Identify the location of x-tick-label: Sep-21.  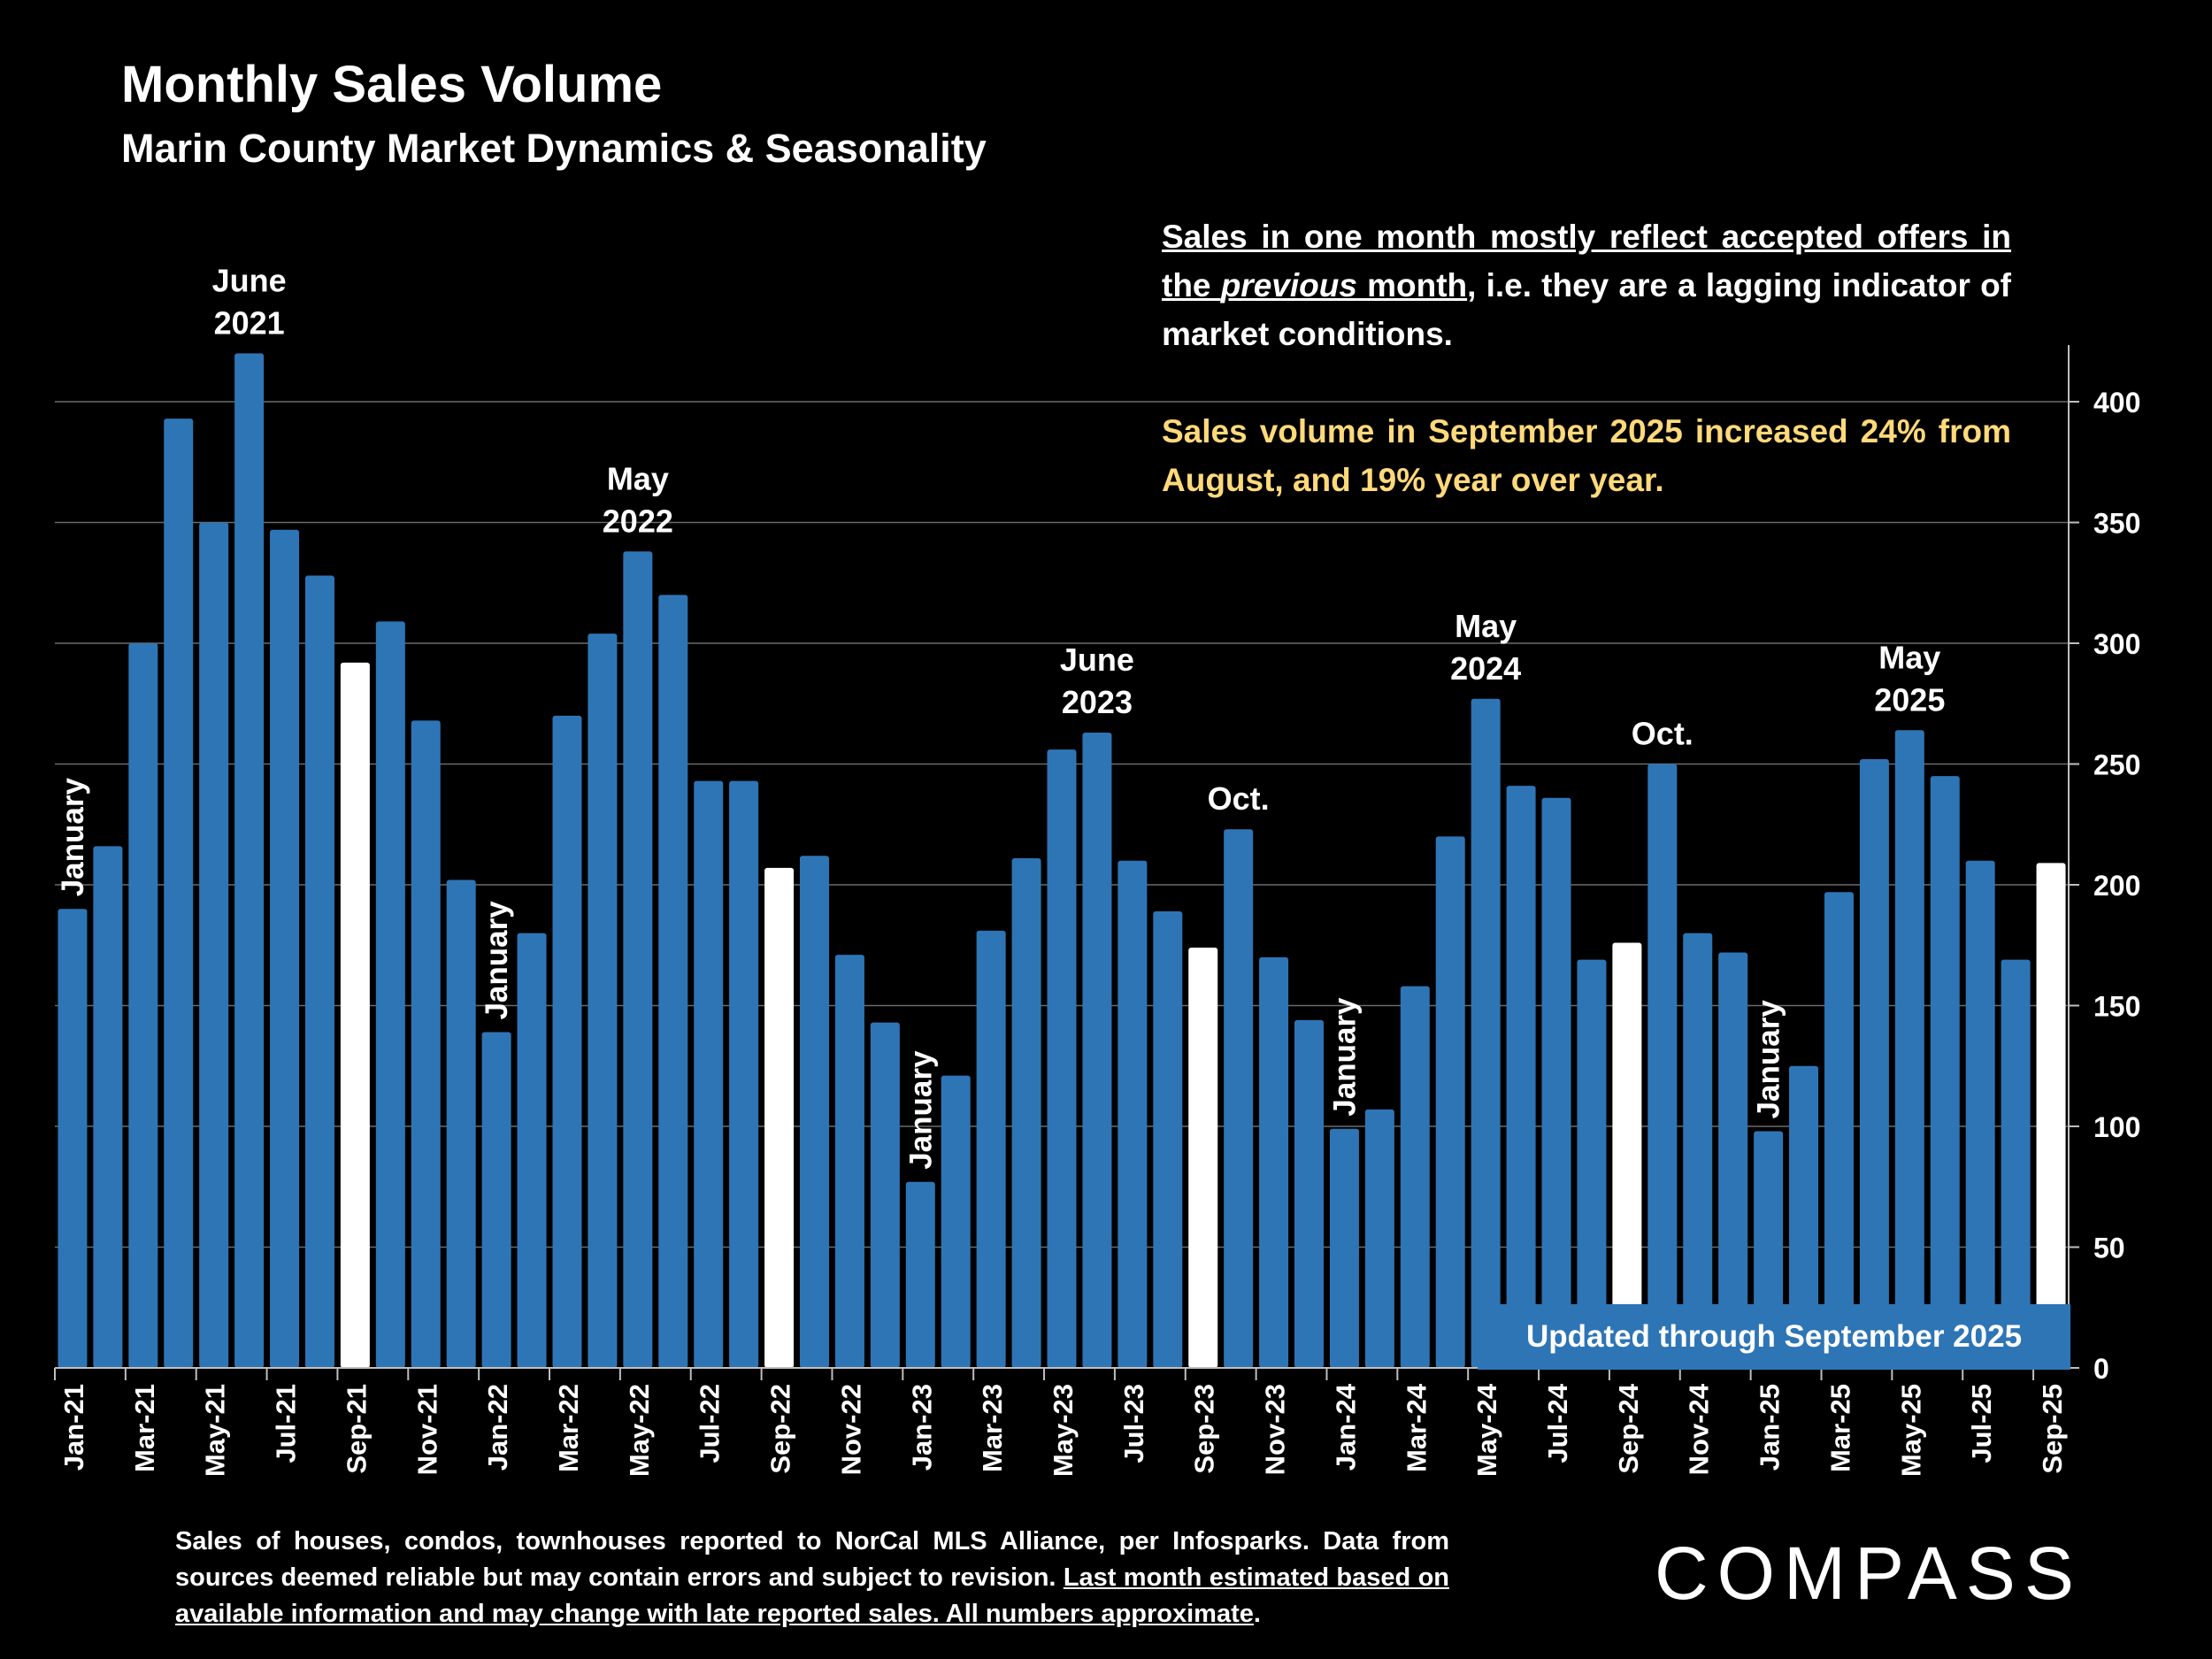
(357, 1429).